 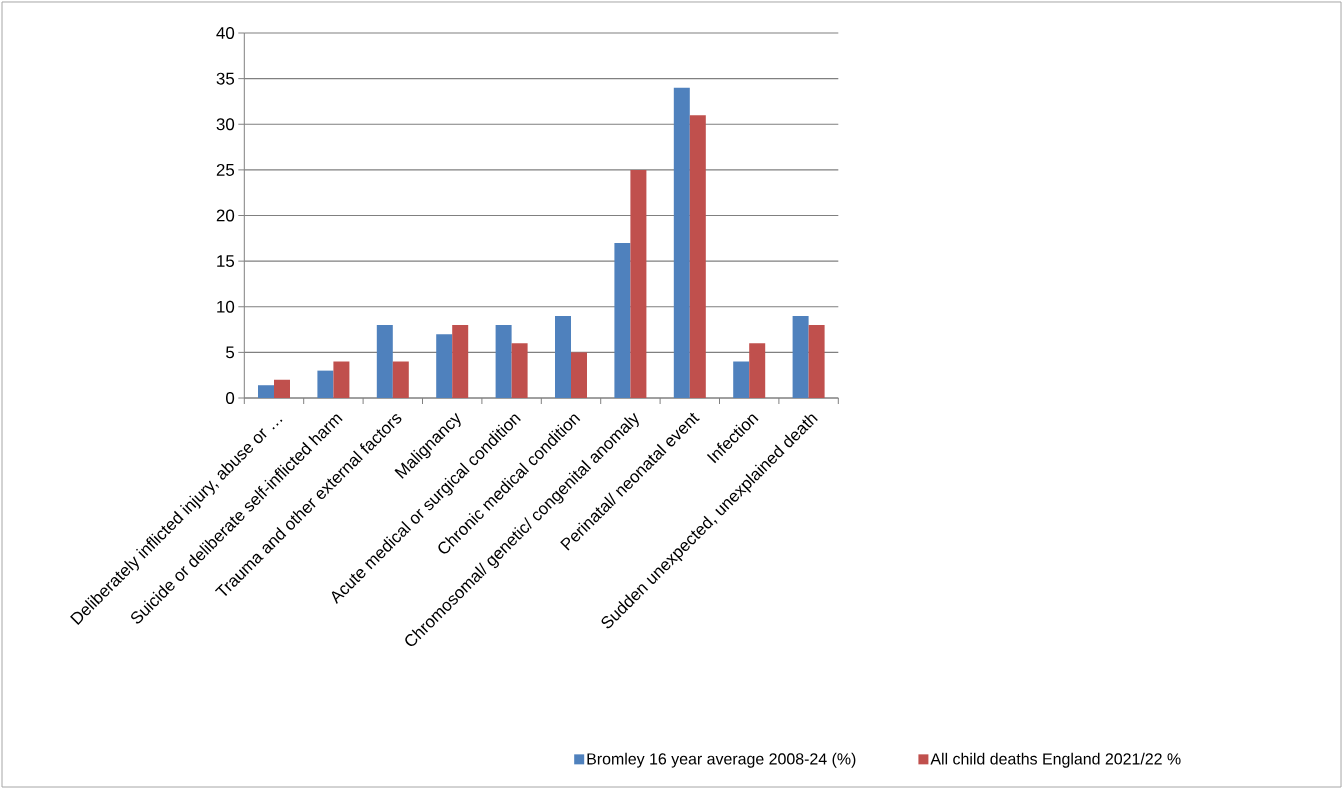 What do you see at coordinates (230, 352) in the screenshot?
I see `y-tick-label: 5` at bounding box center [230, 352].